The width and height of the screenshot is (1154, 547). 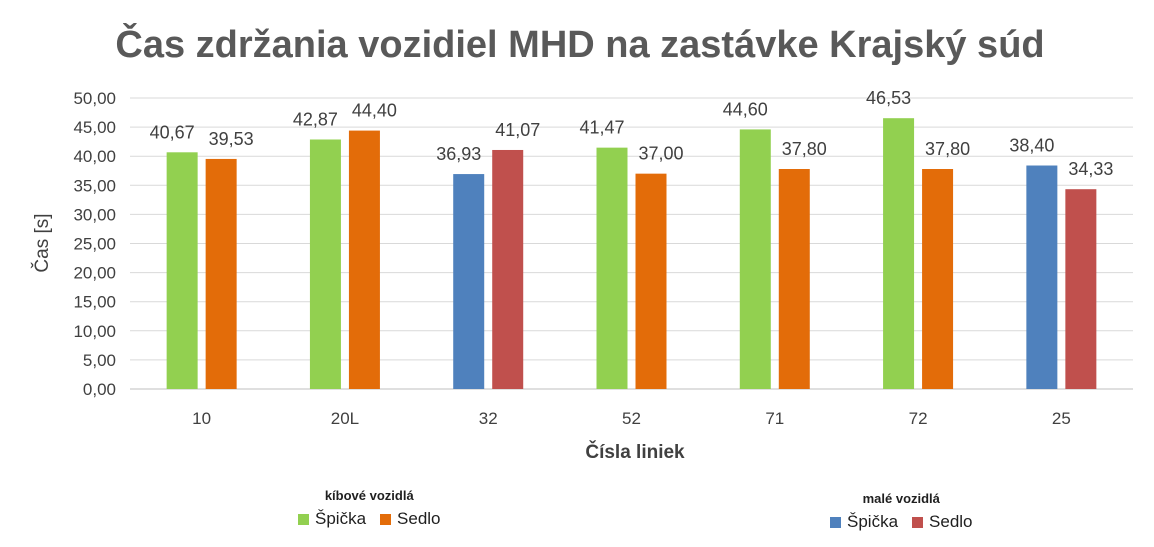 I want to click on y-tick-label: 45,00, so click(x=94, y=127).